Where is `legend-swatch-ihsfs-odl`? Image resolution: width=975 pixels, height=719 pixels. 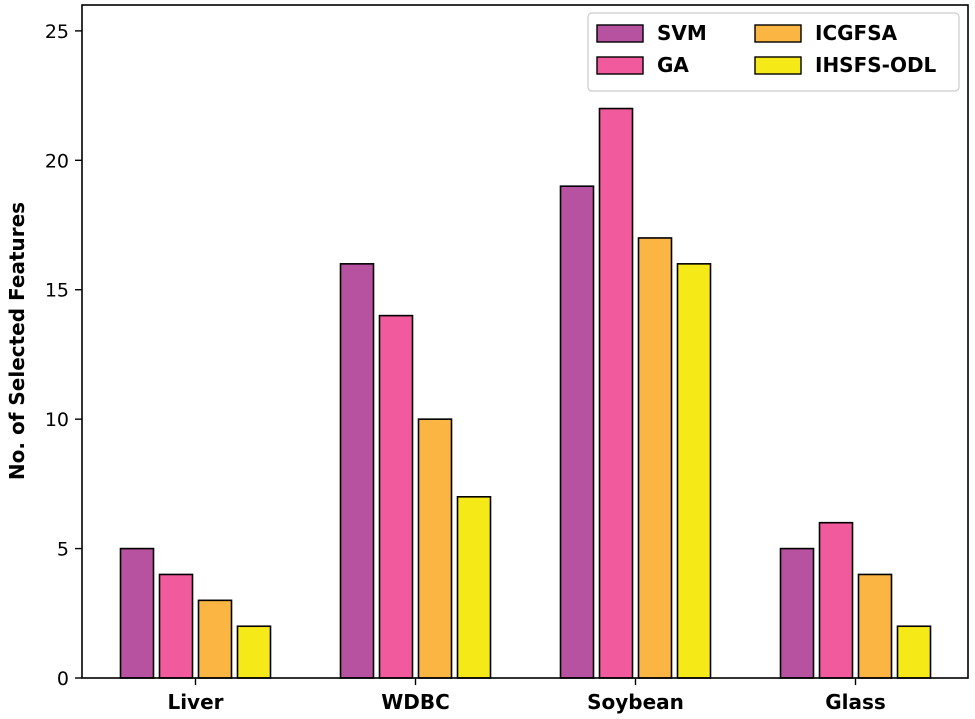 legend-swatch-ihsfs-odl is located at coordinates (778, 65).